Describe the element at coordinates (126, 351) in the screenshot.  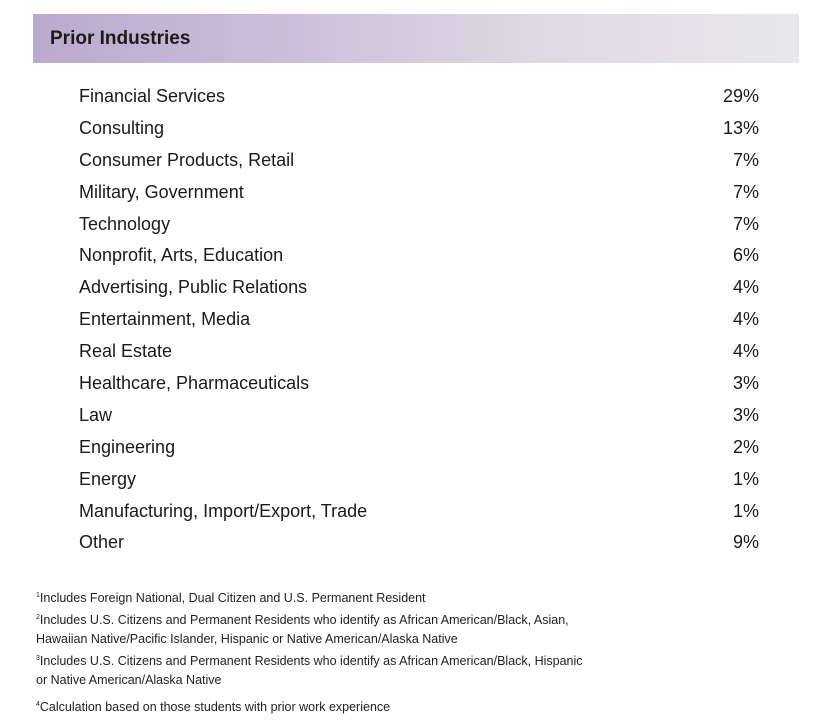
I see `industry-label: Real Estate` at that location.